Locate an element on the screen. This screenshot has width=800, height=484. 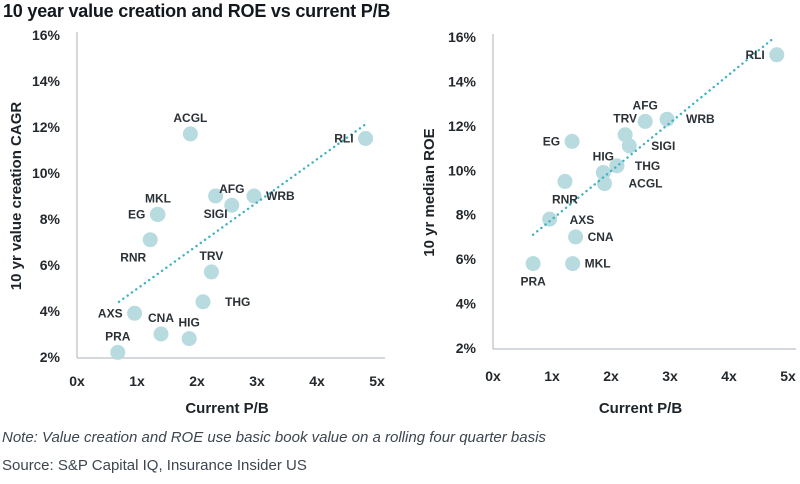
y-axis-title: 10 yr value creation CAGR is located at coordinates (16, 196).